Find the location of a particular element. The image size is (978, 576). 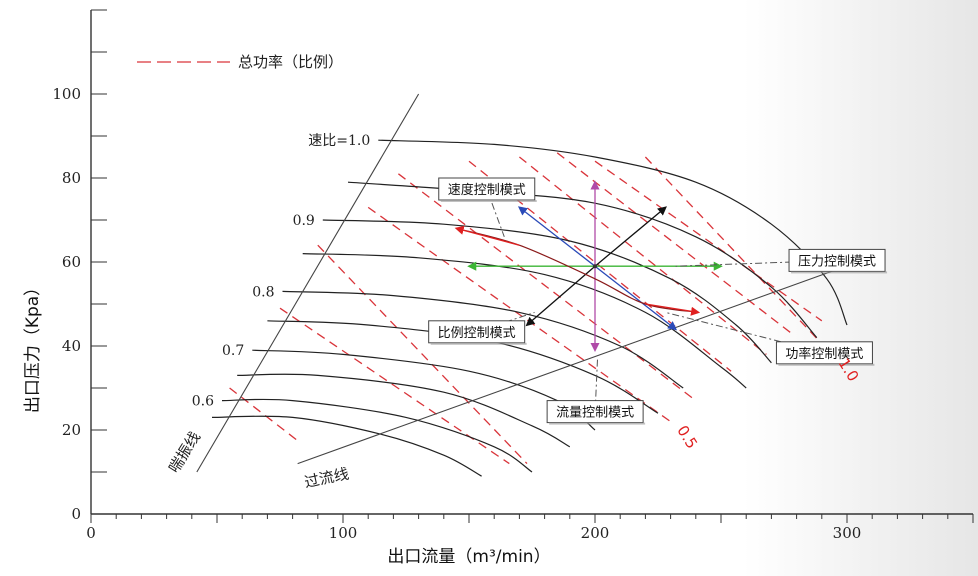

x-tick-label: 100 is located at coordinates (343, 533).